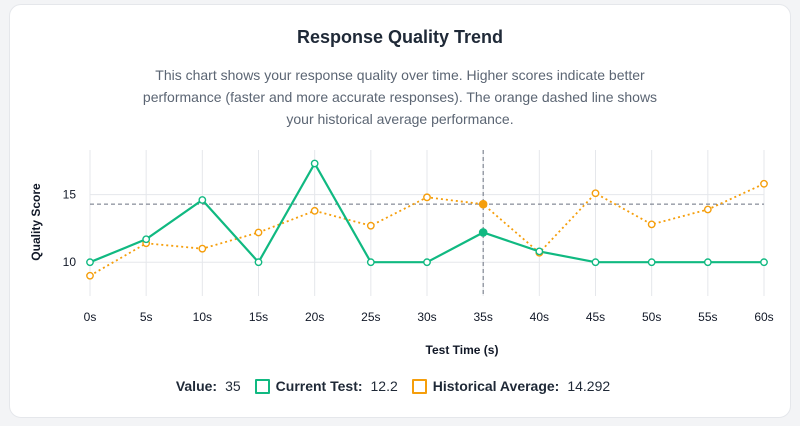 The width and height of the screenshot is (800, 426). Describe the element at coordinates (589, 386) in the screenshot. I see `historical-average-value: 14.292` at that location.